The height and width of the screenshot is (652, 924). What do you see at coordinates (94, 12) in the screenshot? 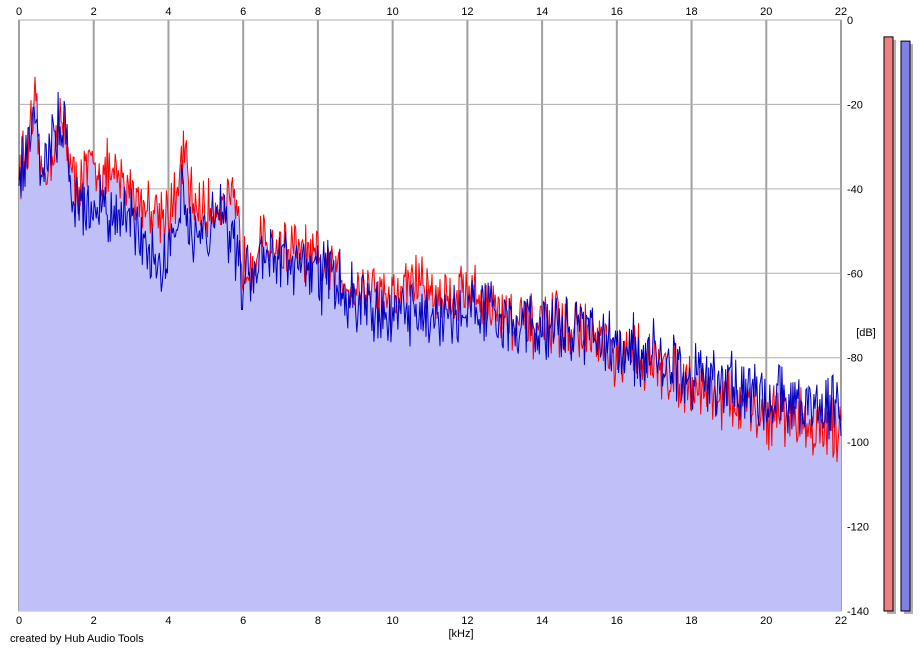
I see `x-tick-label-top: 2` at bounding box center [94, 12].